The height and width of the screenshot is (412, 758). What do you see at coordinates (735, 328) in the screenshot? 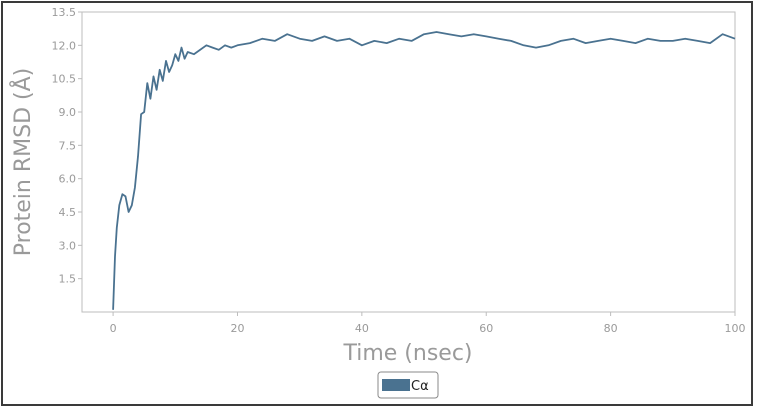
I see `x-tick-label: 100` at bounding box center [735, 328].